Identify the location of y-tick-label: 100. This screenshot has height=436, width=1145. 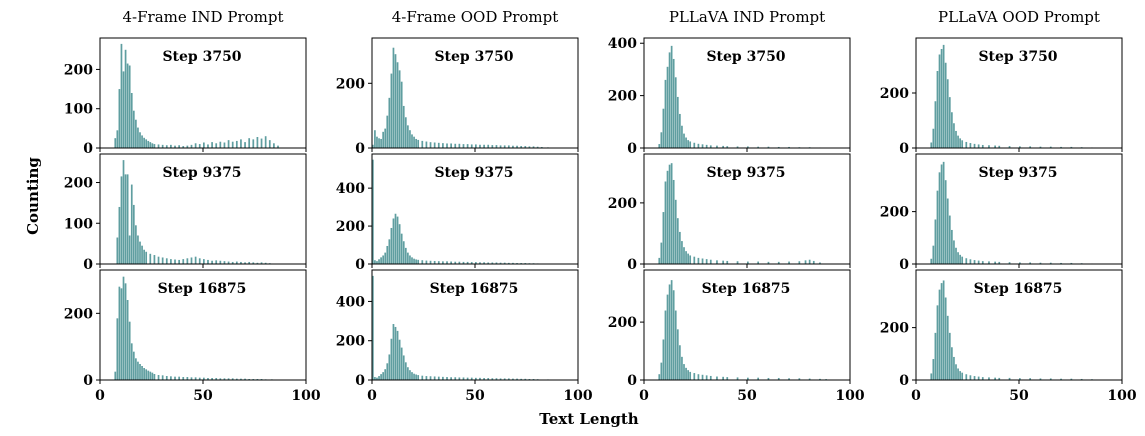
(78, 110).